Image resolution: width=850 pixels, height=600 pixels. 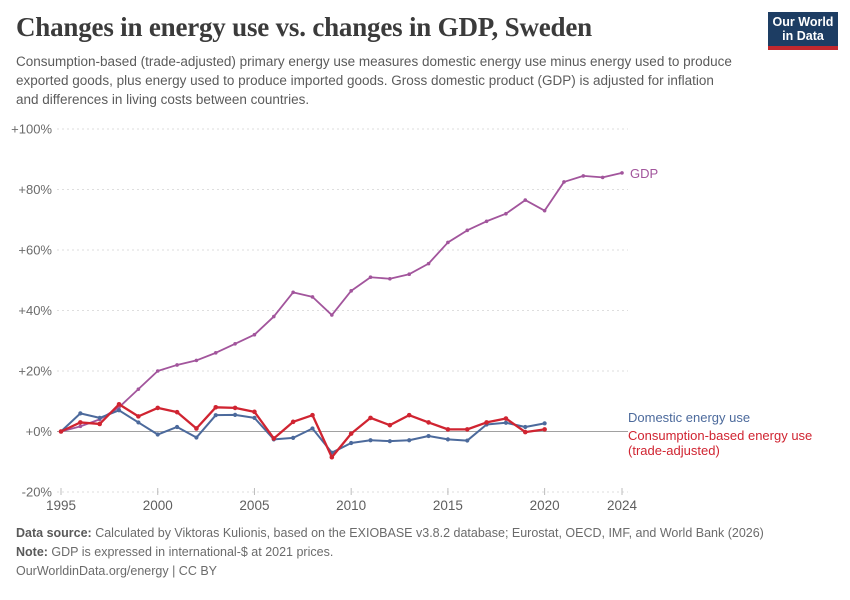 What do you see at coordinates (61, 505) in the screenshot?
I see `svg-text: 1995` at bounding box center [61, 505].